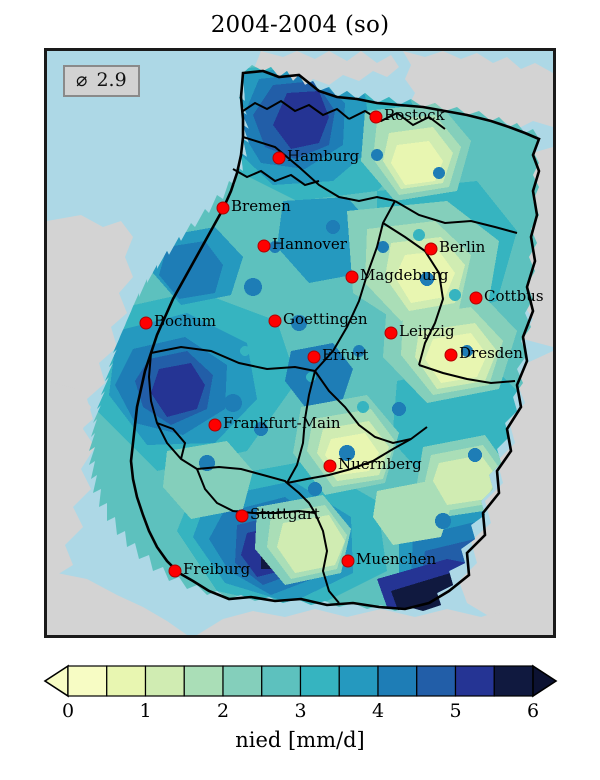 The width and height of the screenshot is (600, 780). I want to click on colorbar-bin-1-1.5, so click(164, 681).